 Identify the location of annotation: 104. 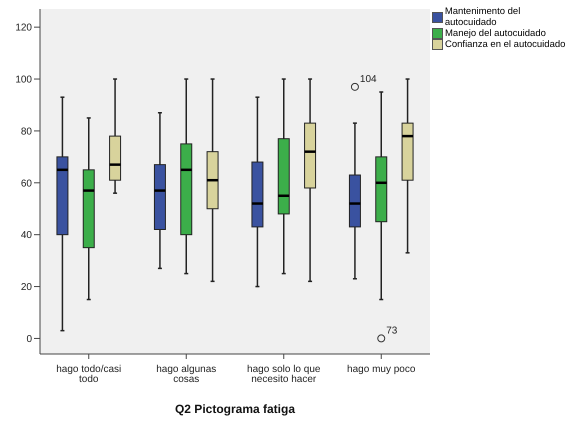
(369, 79).